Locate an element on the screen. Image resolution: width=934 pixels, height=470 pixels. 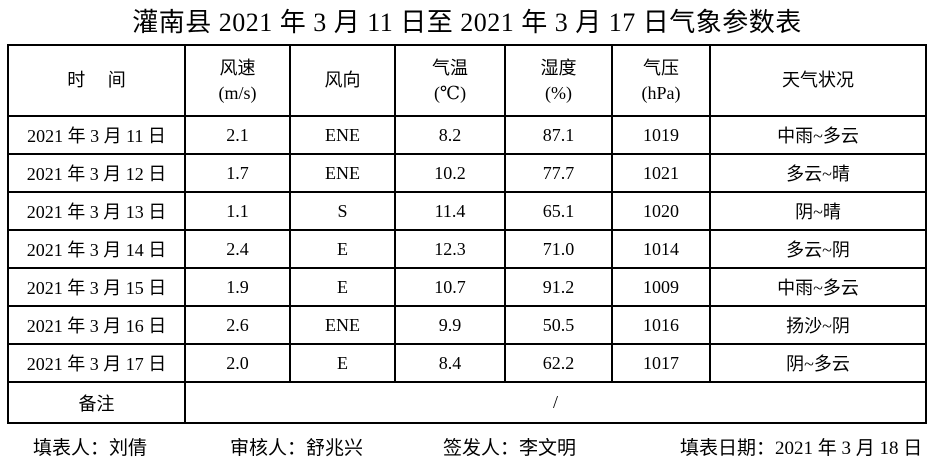
cell-date: 2021 年 3 月 14 日 is located at coordinates (96, 249).